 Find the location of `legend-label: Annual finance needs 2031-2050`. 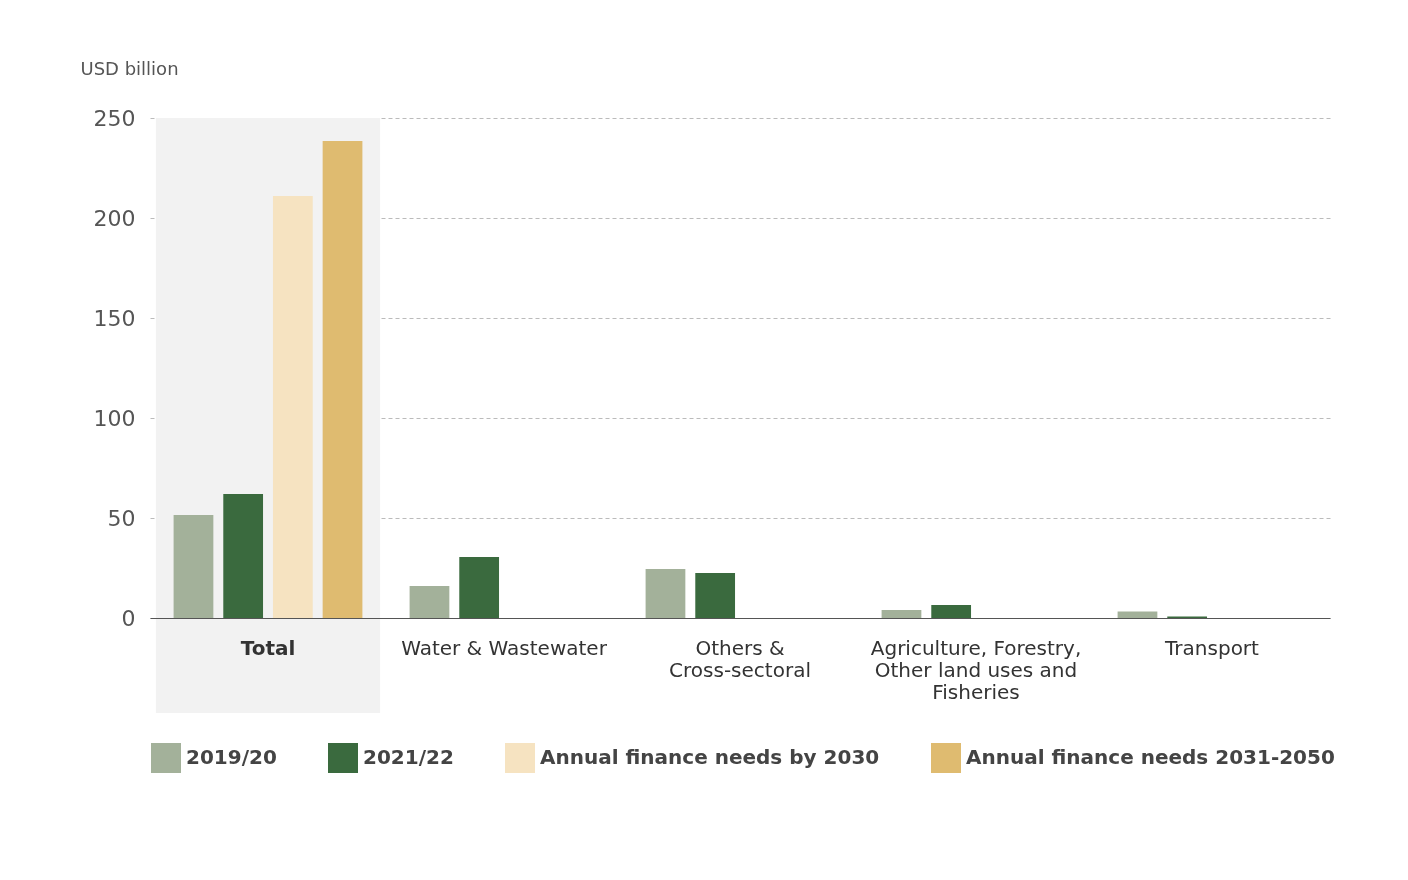

legend-label: Annual finance needs 2031-2050 is located at coordinates (1150, 757).